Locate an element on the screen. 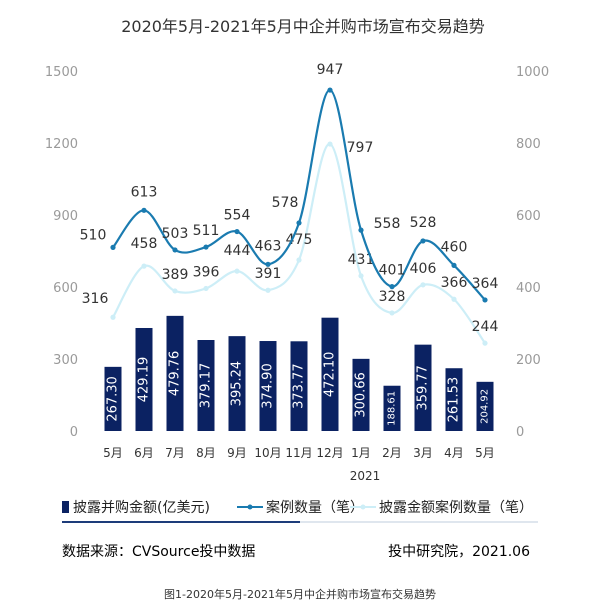  x-tick-label: 2月 is located at coordinates (392, 453).